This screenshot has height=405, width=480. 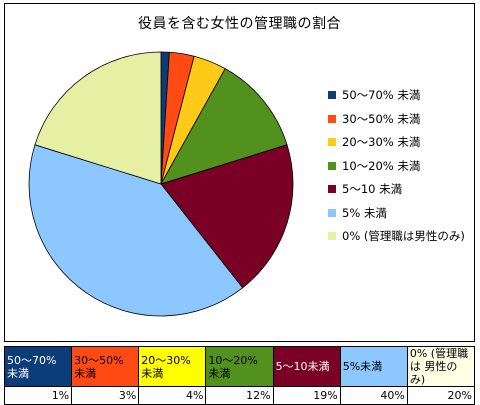 What do you see at coordinates (381, 95) in the screenshot?
I see `legend-label: 50～70% 未満` at bounding box center [381, 95].